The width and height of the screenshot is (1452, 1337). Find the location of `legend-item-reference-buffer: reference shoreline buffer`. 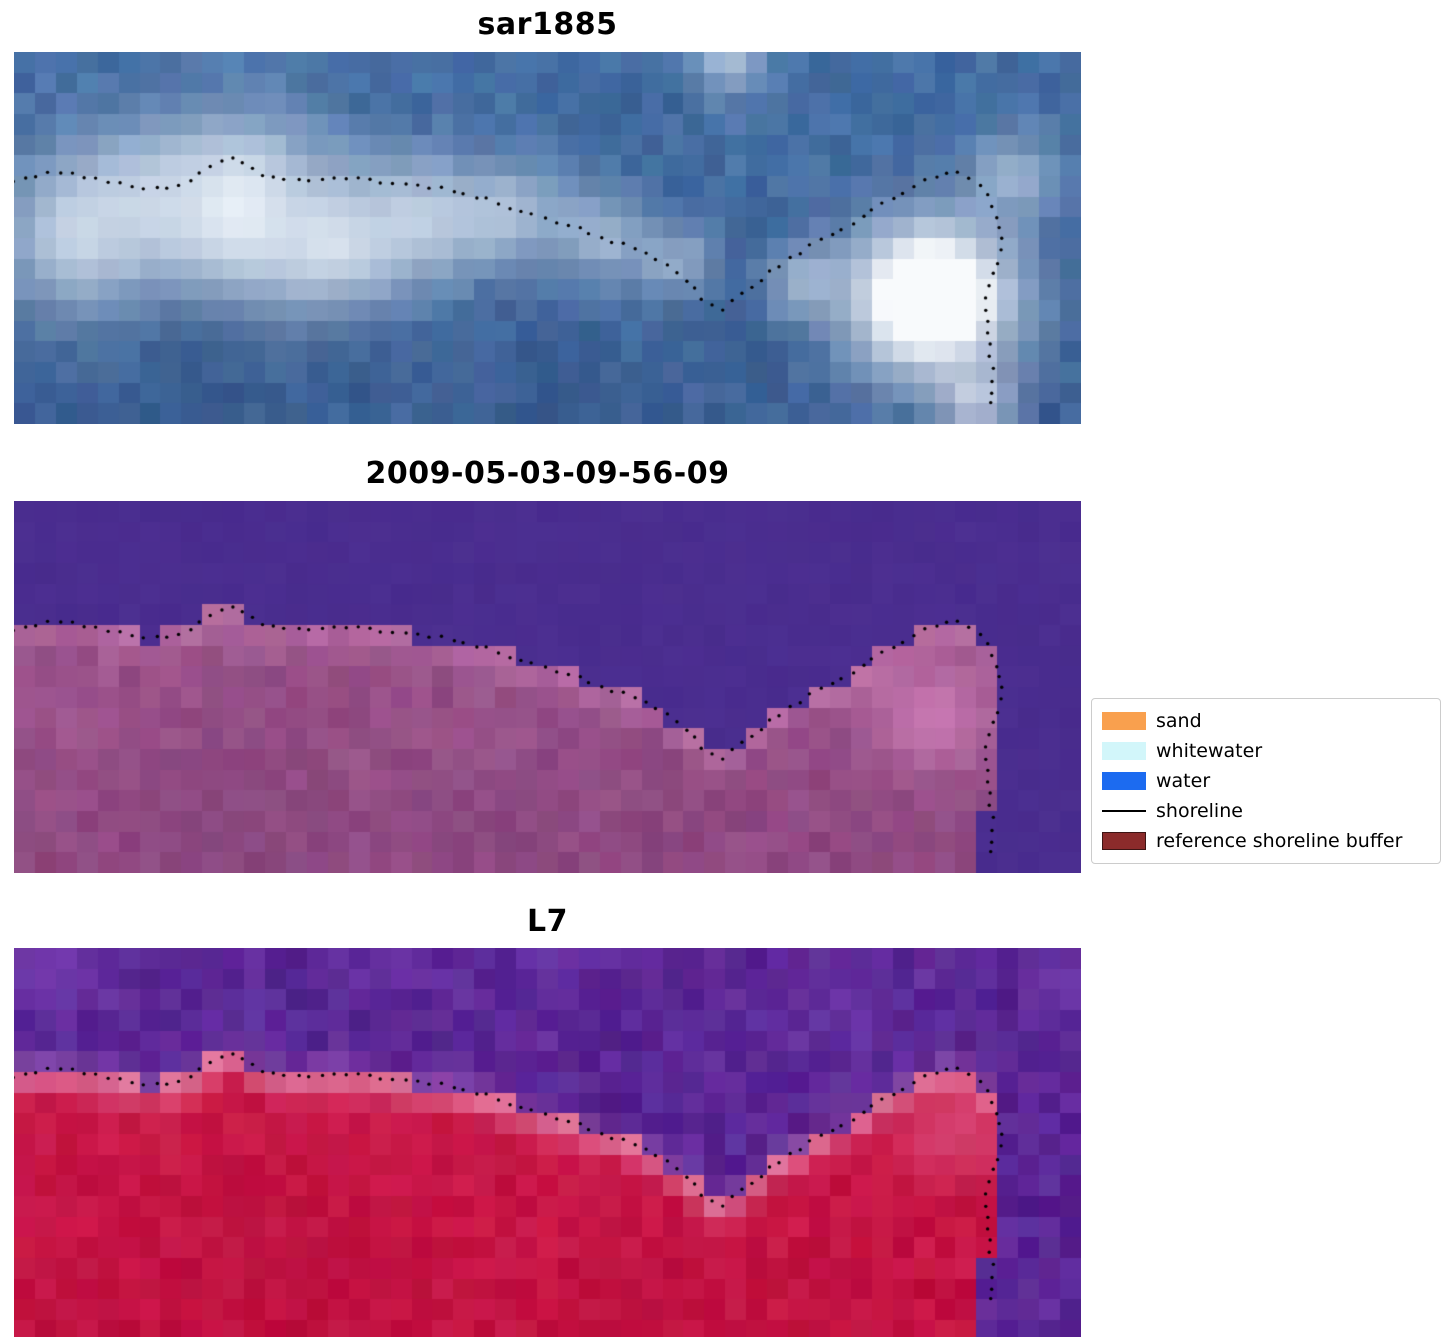

legend-item-reference-buffer: reference shoreline buffer is located at coordinates (1267, 841).